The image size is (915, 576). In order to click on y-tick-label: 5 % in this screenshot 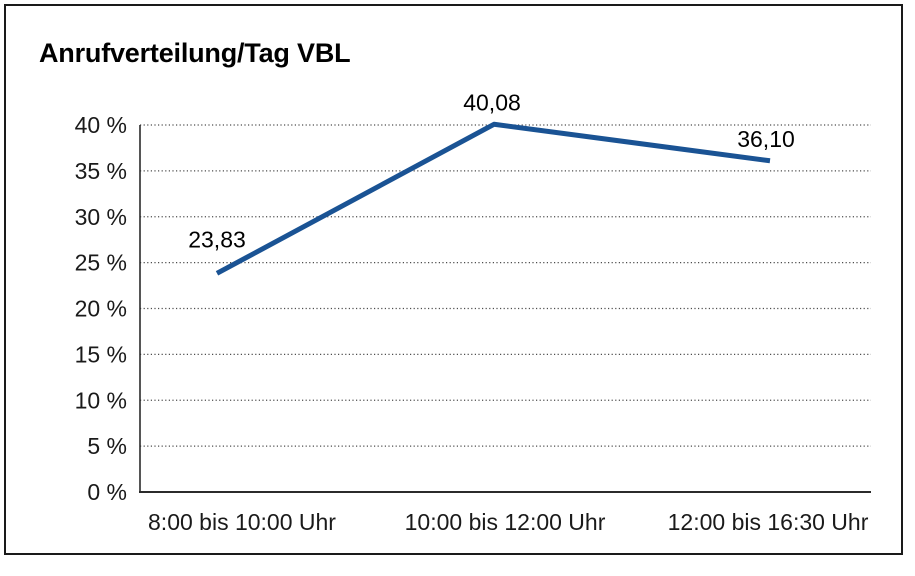, I will do `click(107, 446)`.